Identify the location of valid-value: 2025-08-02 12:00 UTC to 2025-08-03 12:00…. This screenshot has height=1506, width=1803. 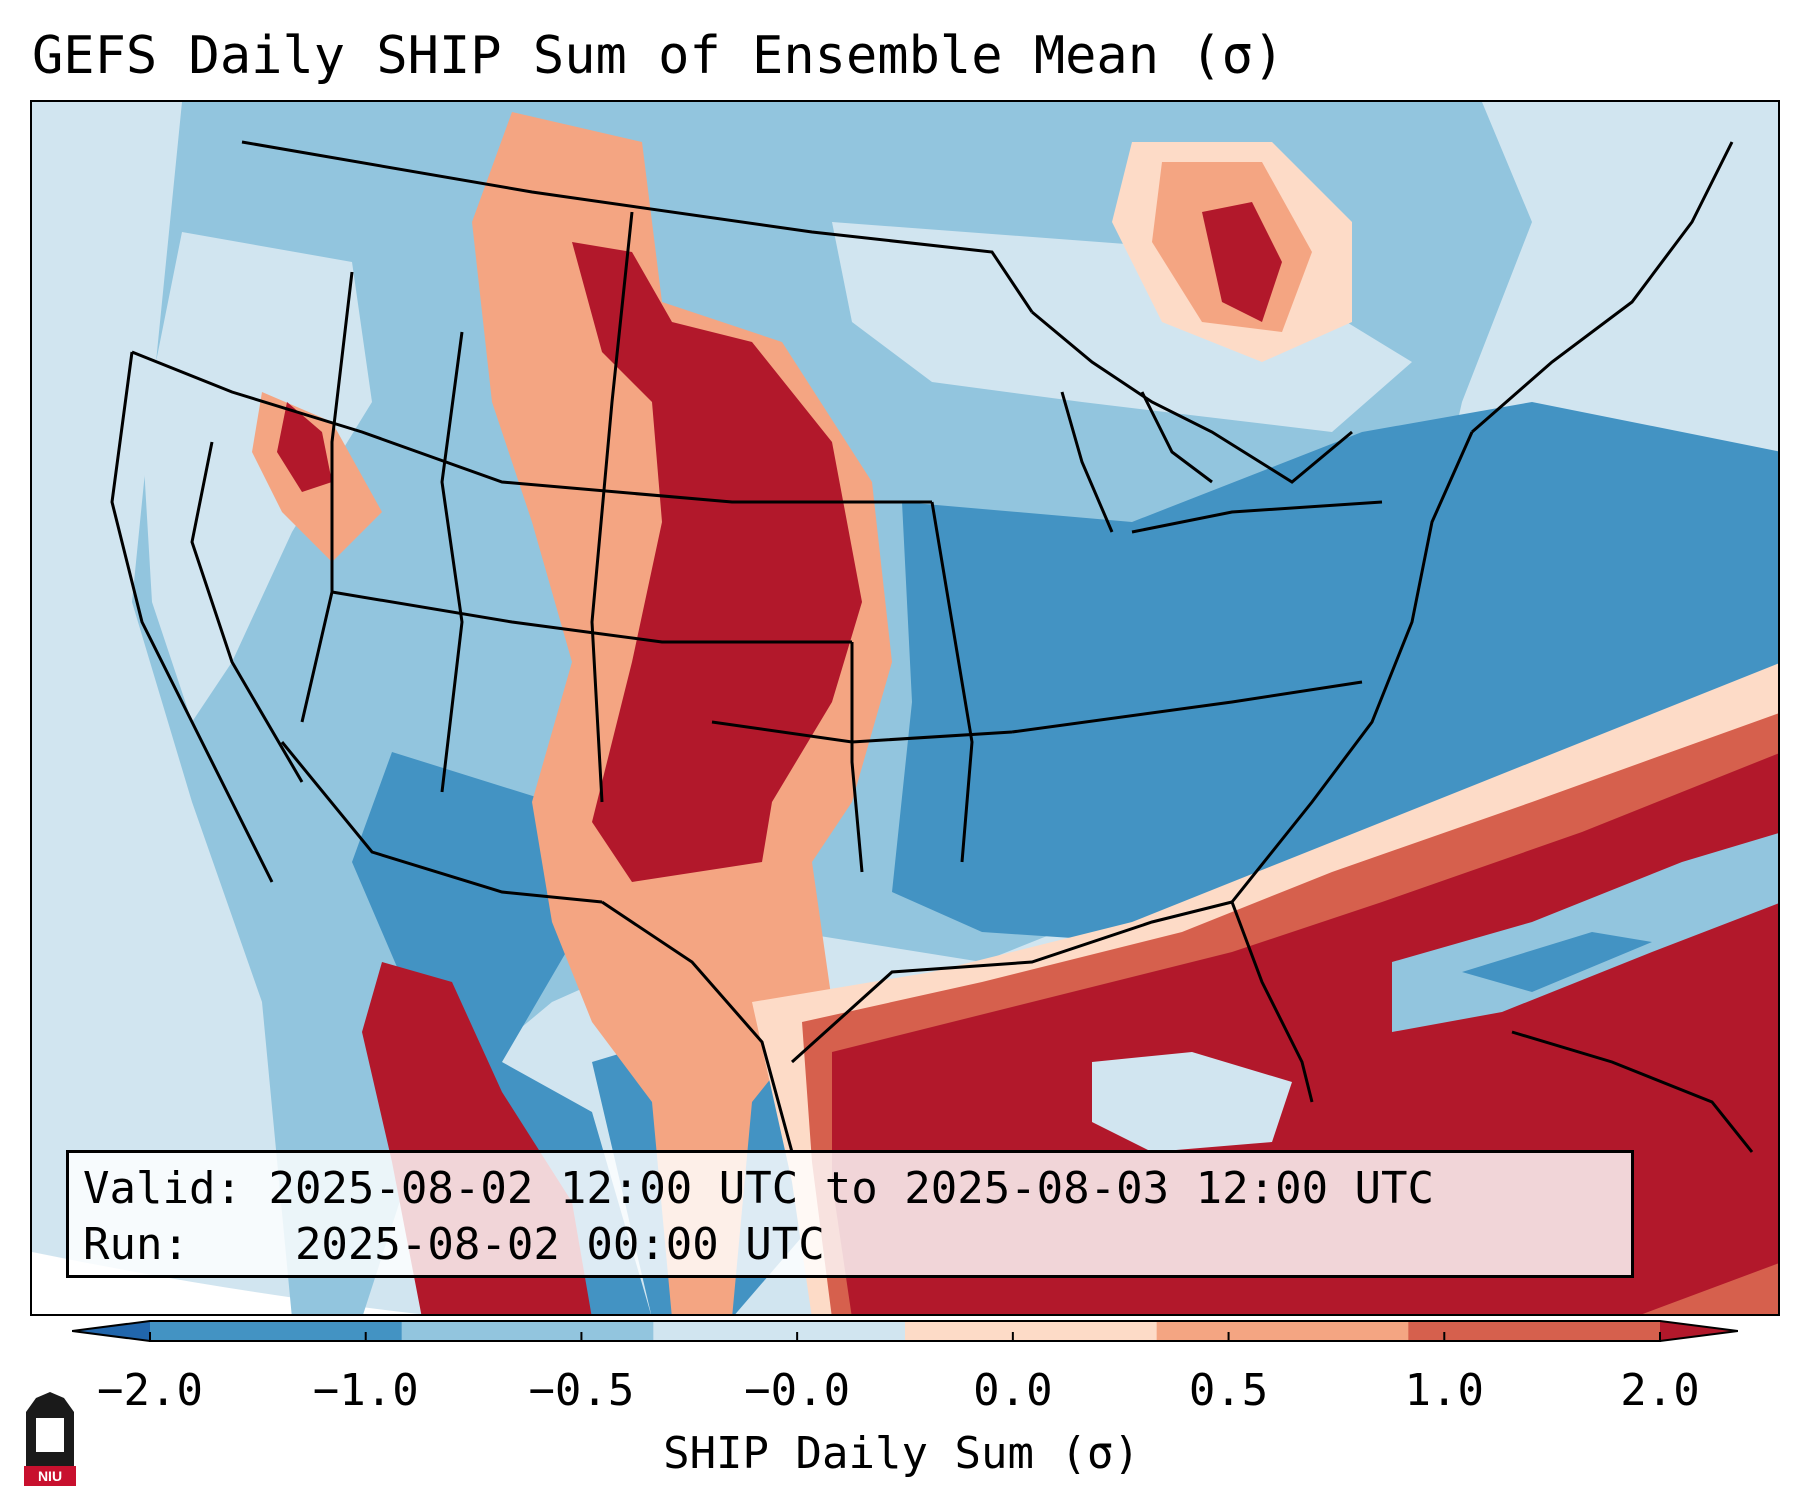
(851, 1188).